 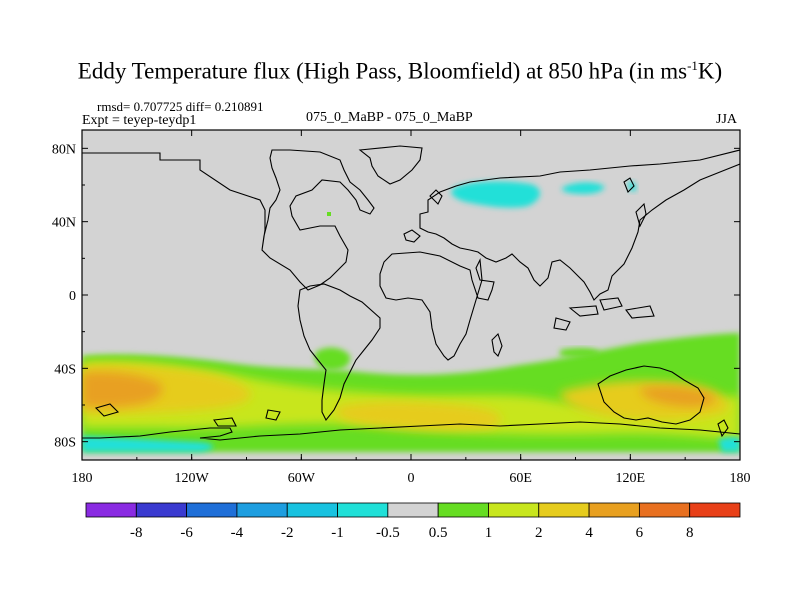 What do you see at coordinates (632, 186) in the screenshot?
I see `region-siberia-negative-east` at bounding box center [632, 186].